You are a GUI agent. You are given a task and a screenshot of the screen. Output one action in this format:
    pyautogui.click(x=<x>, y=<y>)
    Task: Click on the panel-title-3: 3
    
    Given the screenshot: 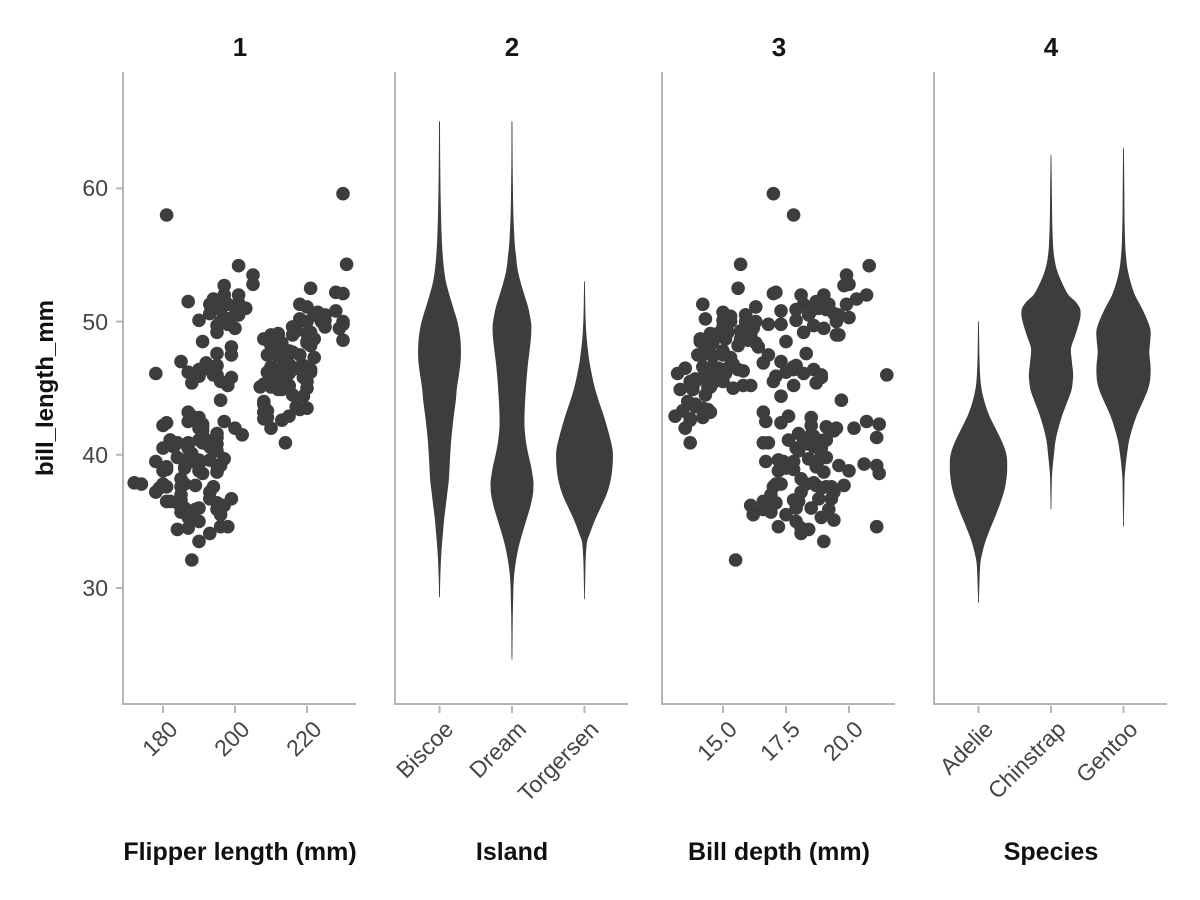 What is the action you would take?
    pyautogui.click(x=779, y=47)
    